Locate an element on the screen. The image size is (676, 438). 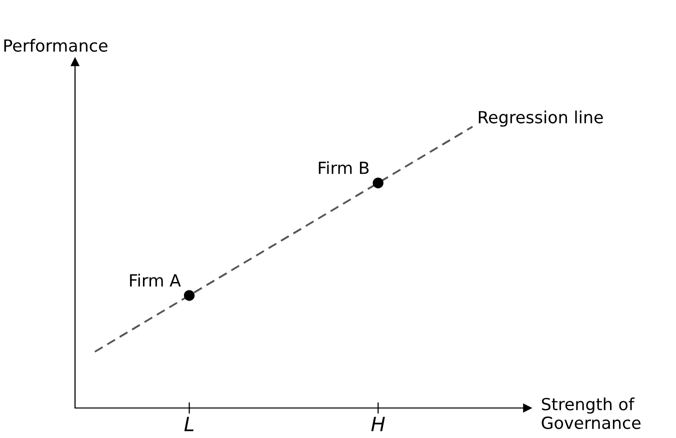
annotation: Firm A is located at coordinates (155, 280).